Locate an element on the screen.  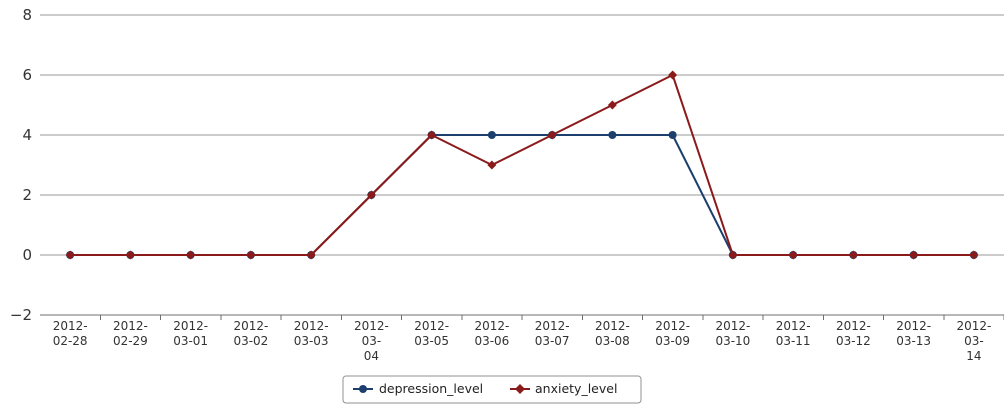
legend: depression_level anxiety_level is located at coordinates (492, 389).